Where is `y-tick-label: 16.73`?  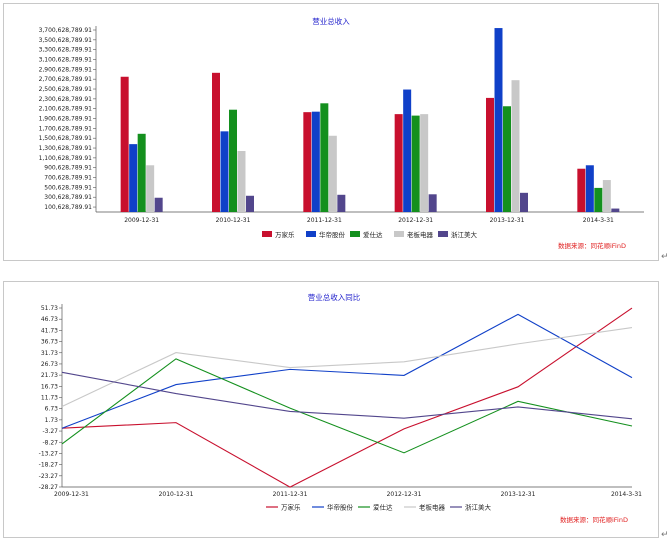
y-tick-label: 16.73 is located at coordinates (49, 386).